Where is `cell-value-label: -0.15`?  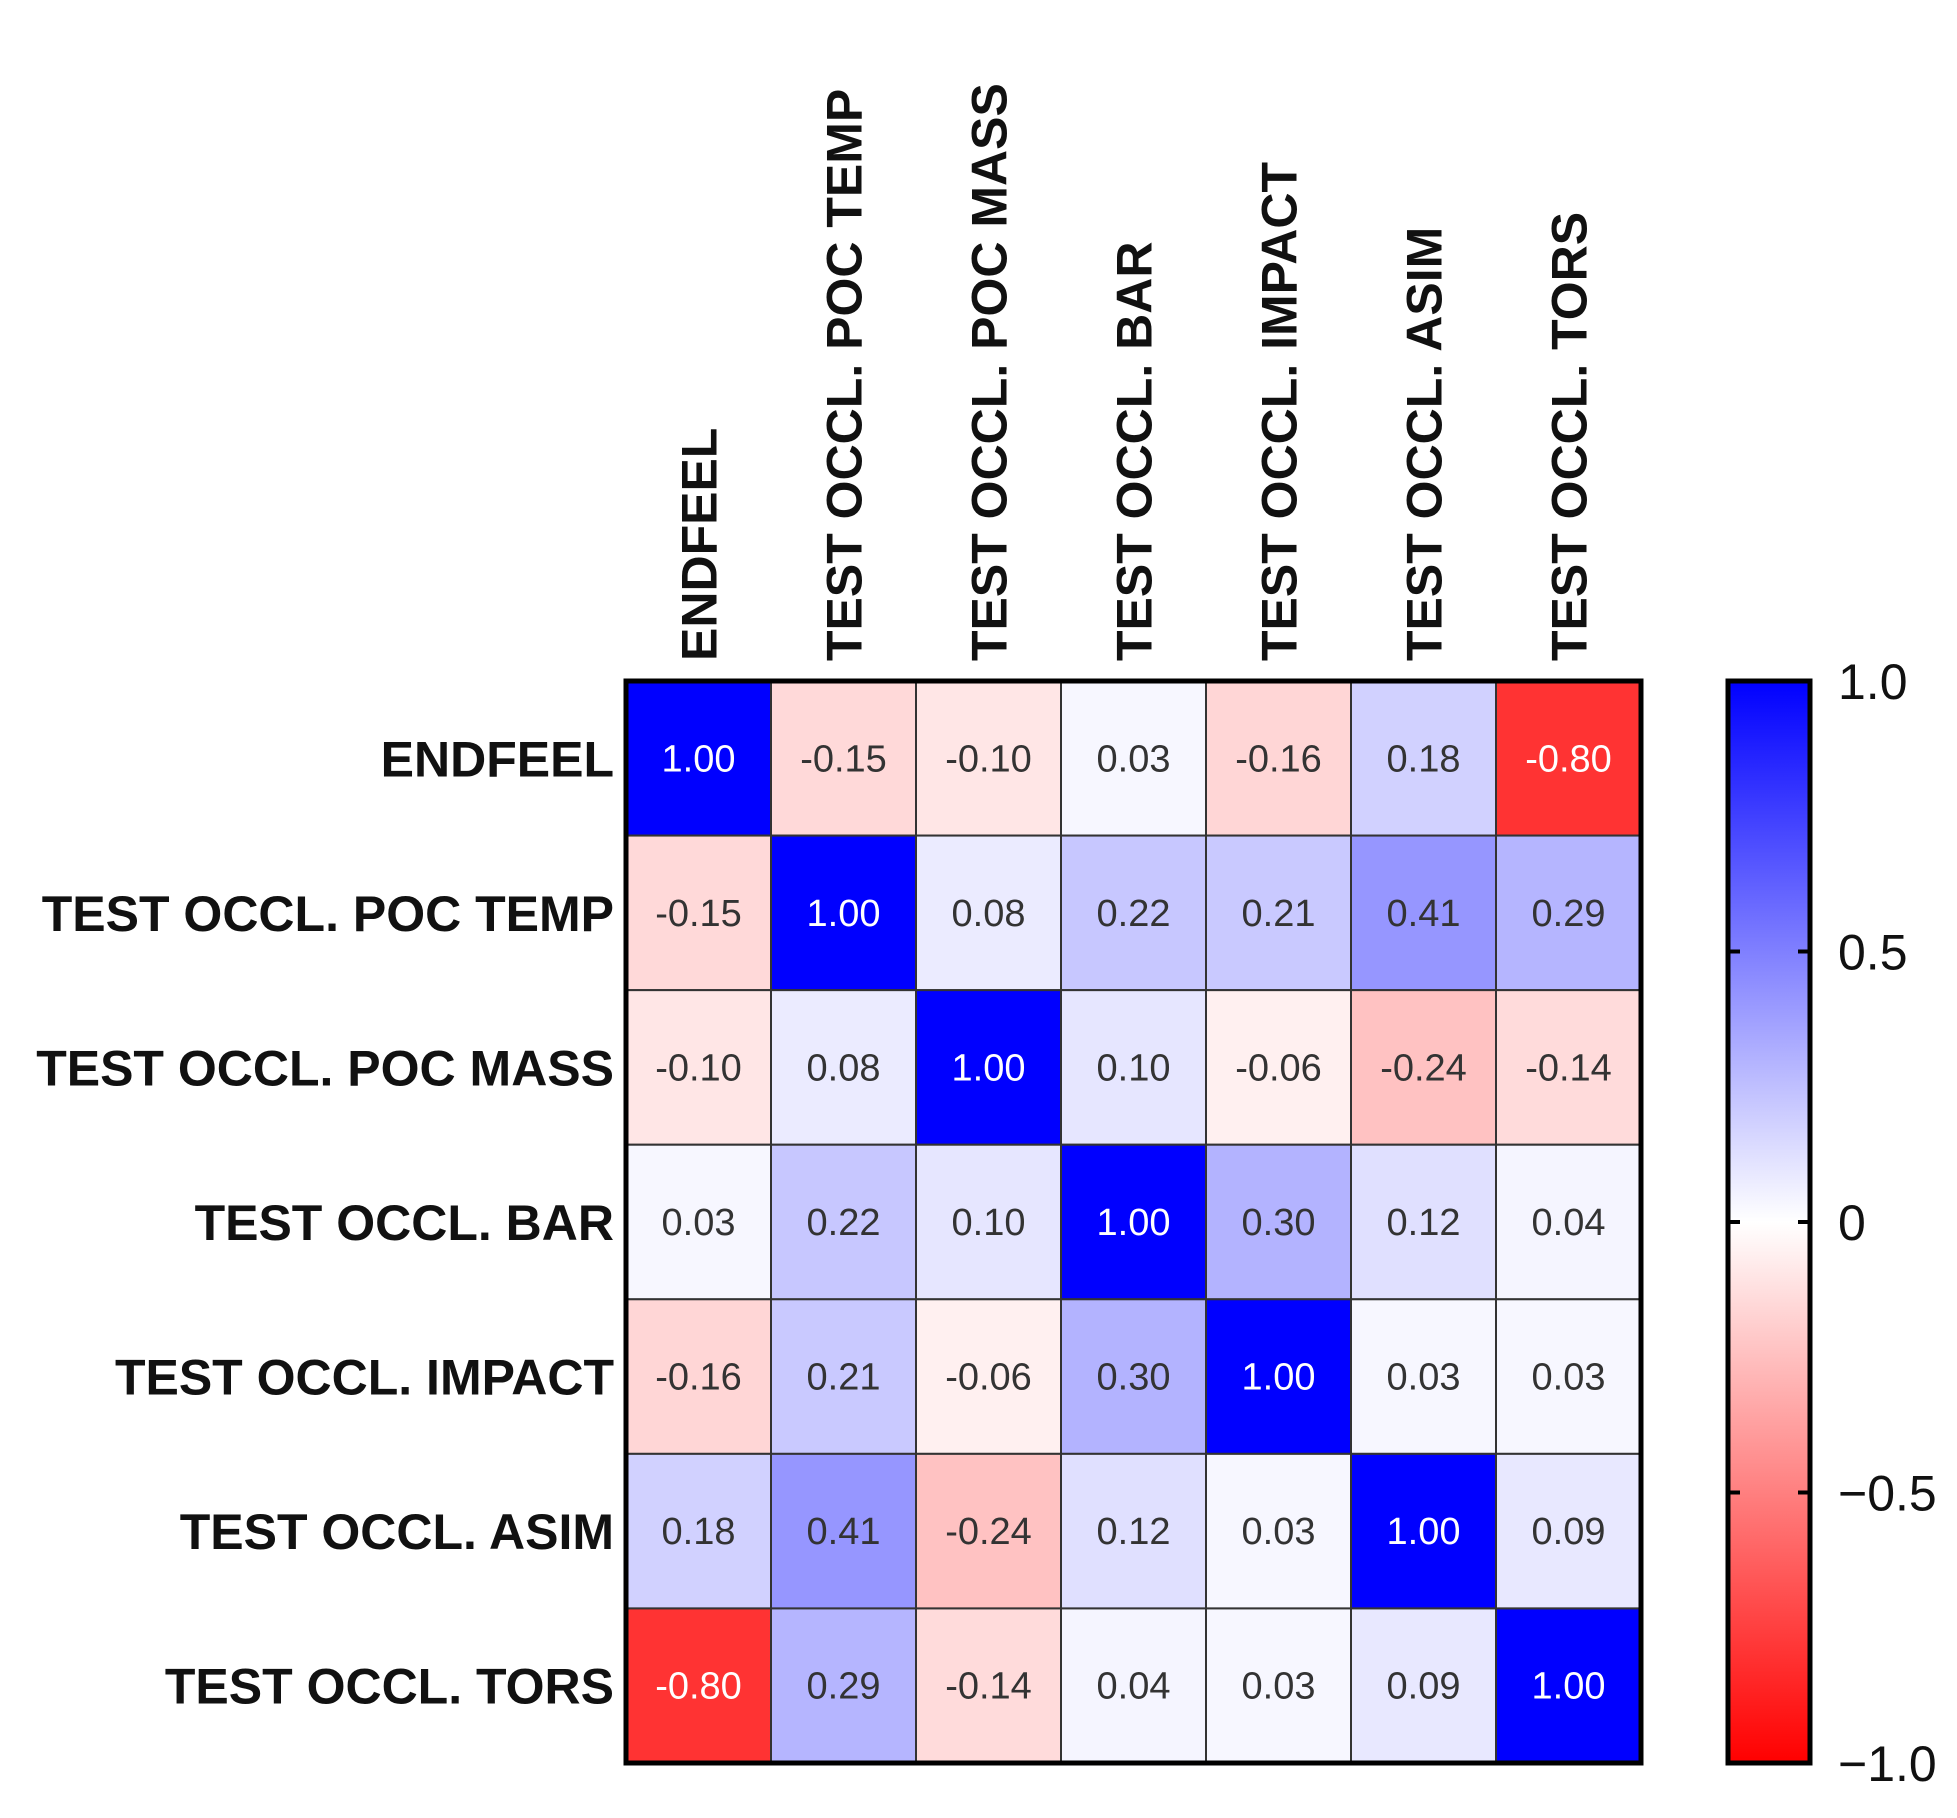
cell-value-label: -0.15 is located at coordinates (843, 759).